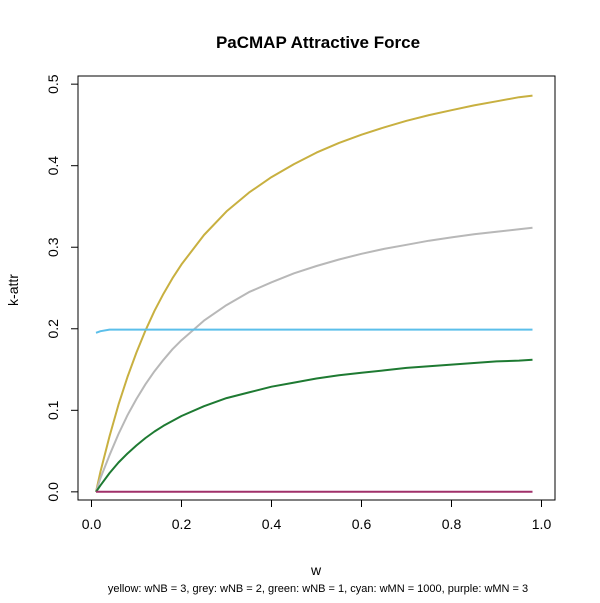 This screenshot has width=600, height=603. Describe the element at coordinates (316, 570) in the screenshot. I see `x-axis-label: w` at that location.